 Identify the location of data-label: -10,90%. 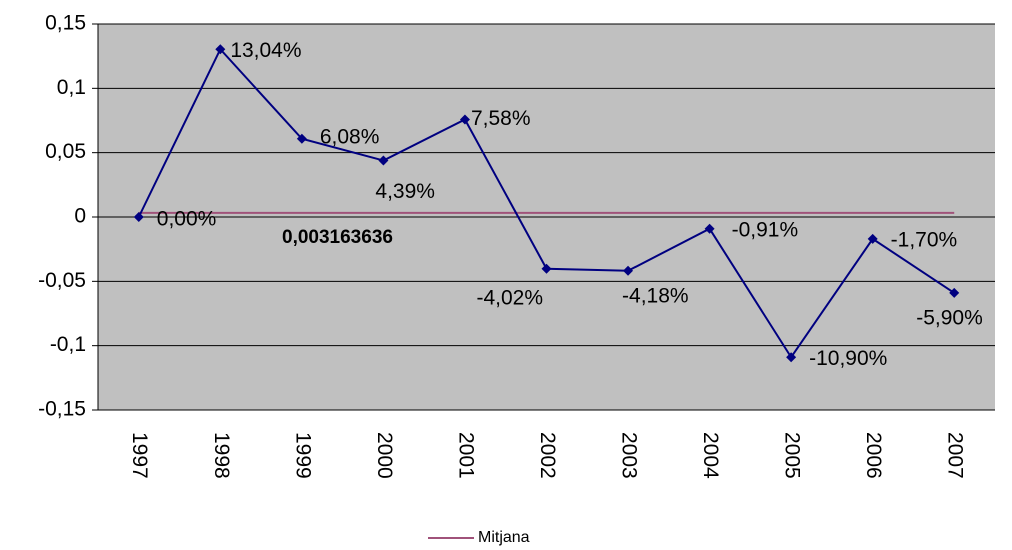
(848, 358).